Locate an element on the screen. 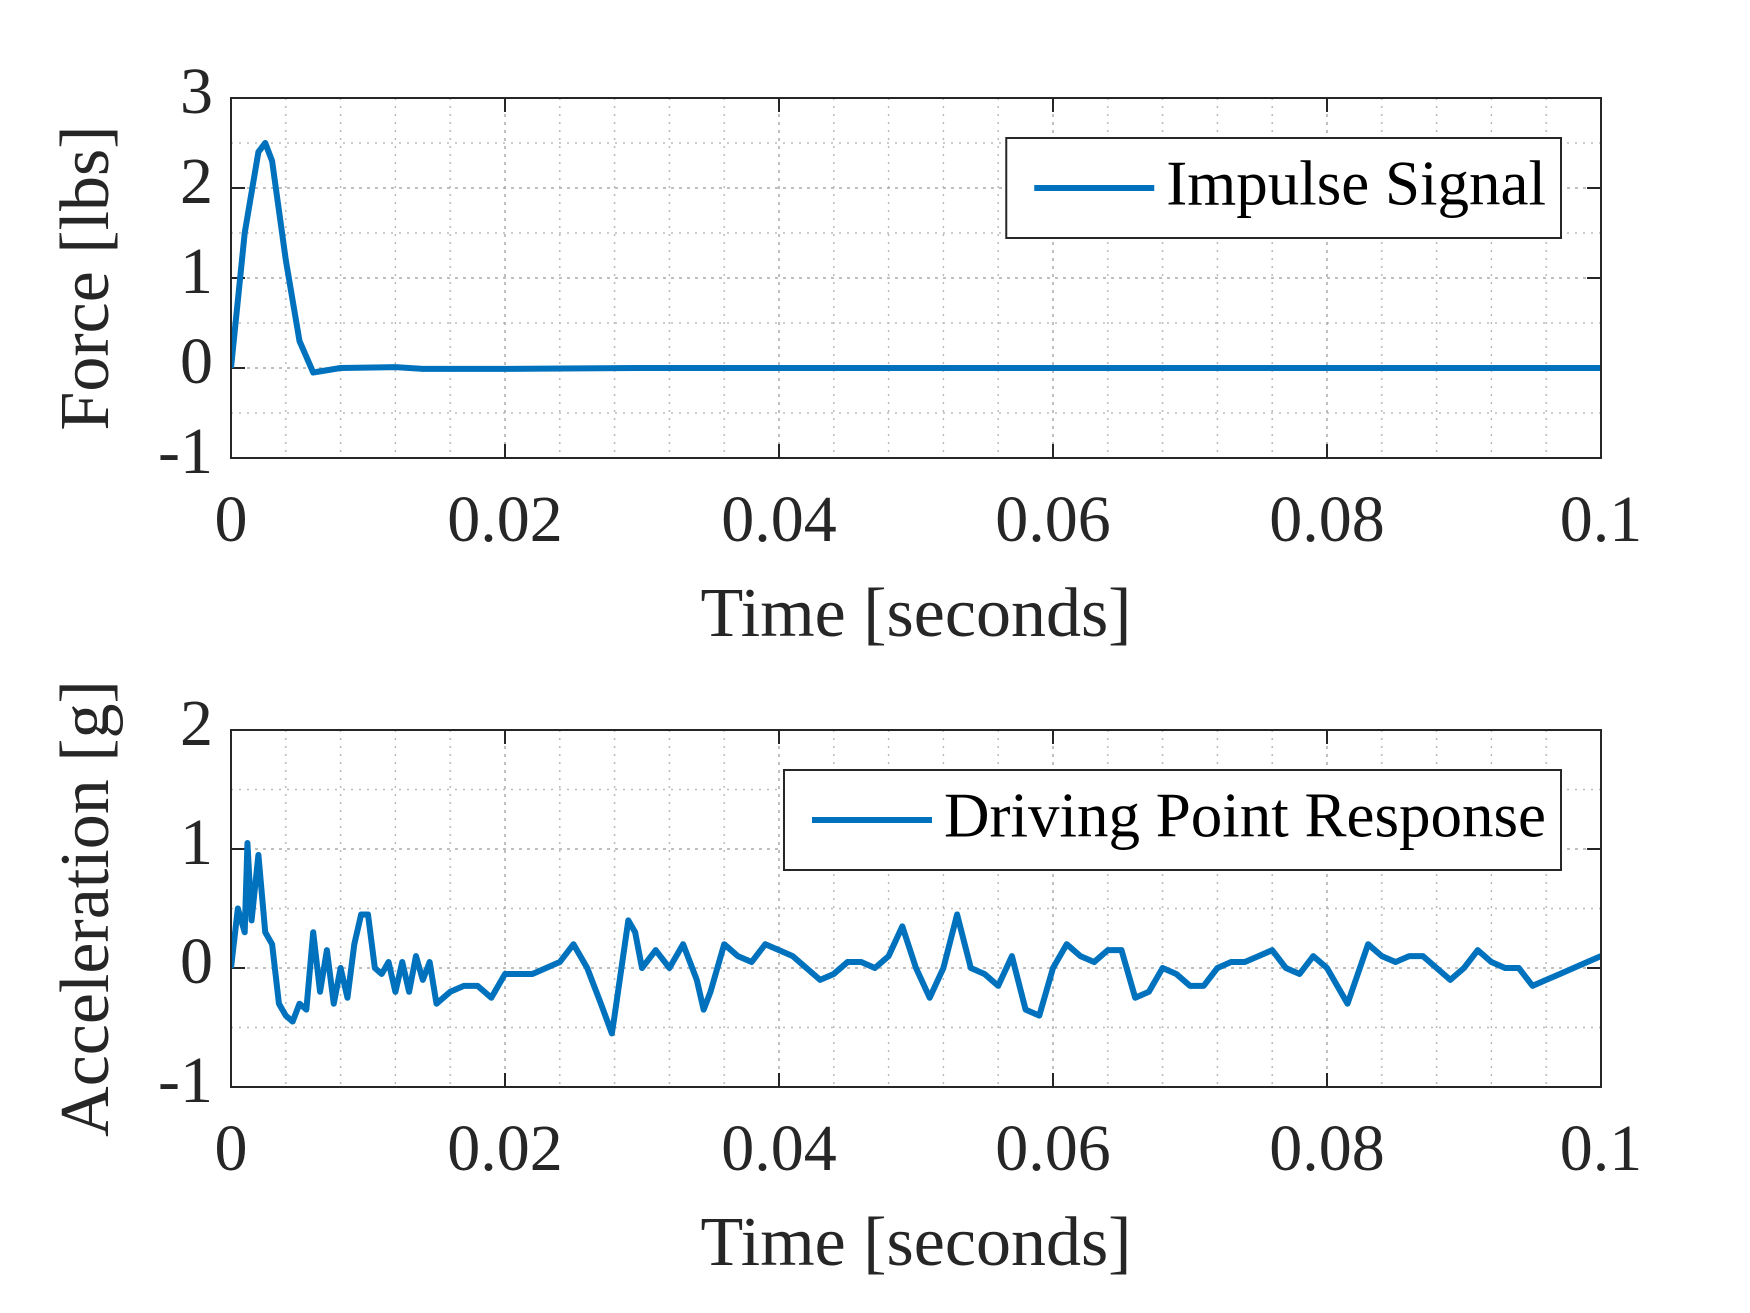 This screenshot has height=1313, width=1750. y-axis-label: Acceleration [g] is located at coordinates (85, 908).